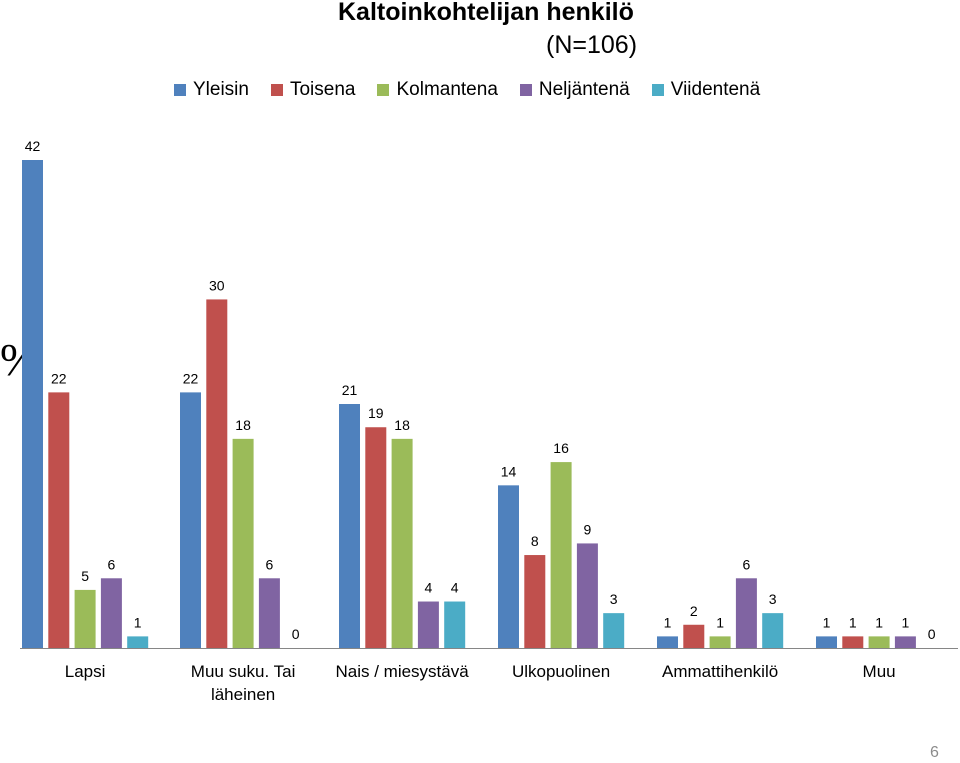 The width and height of the screenshot is (960, 763). I want to click on legend-item: Yleisin, so click(211, 90).